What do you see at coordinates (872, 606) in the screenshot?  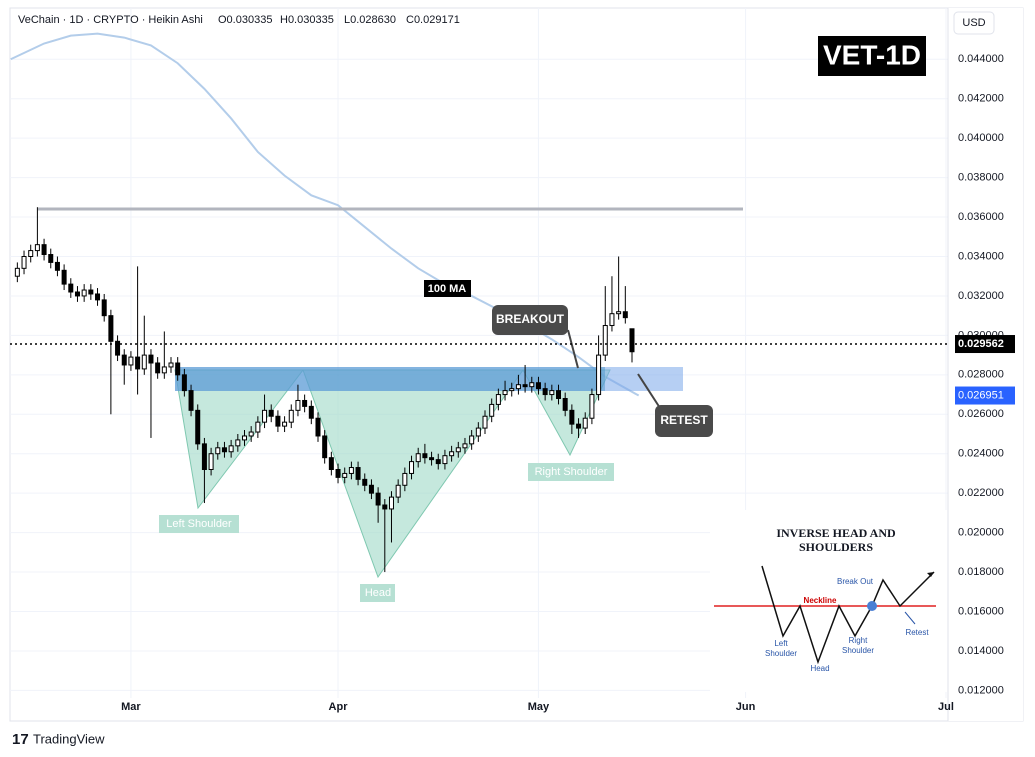 I see `inset-breakout-dot` at bounding box center [872, 606].